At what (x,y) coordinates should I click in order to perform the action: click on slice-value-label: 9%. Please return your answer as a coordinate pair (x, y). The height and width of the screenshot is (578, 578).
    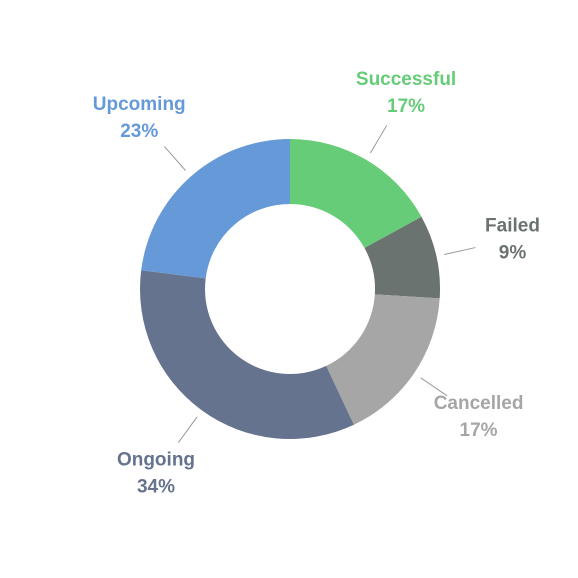
    Looking at the image, I should click on (513, 252).